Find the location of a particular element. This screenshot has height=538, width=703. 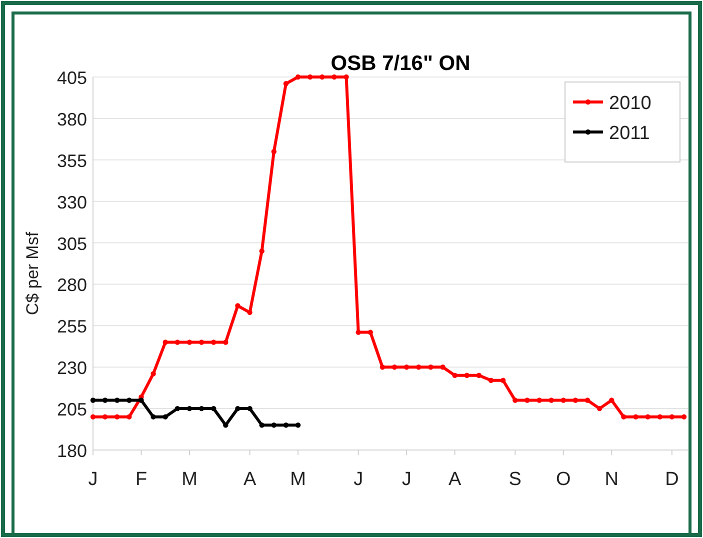

legend-label: 2011 is located at coordinates (629, 133).